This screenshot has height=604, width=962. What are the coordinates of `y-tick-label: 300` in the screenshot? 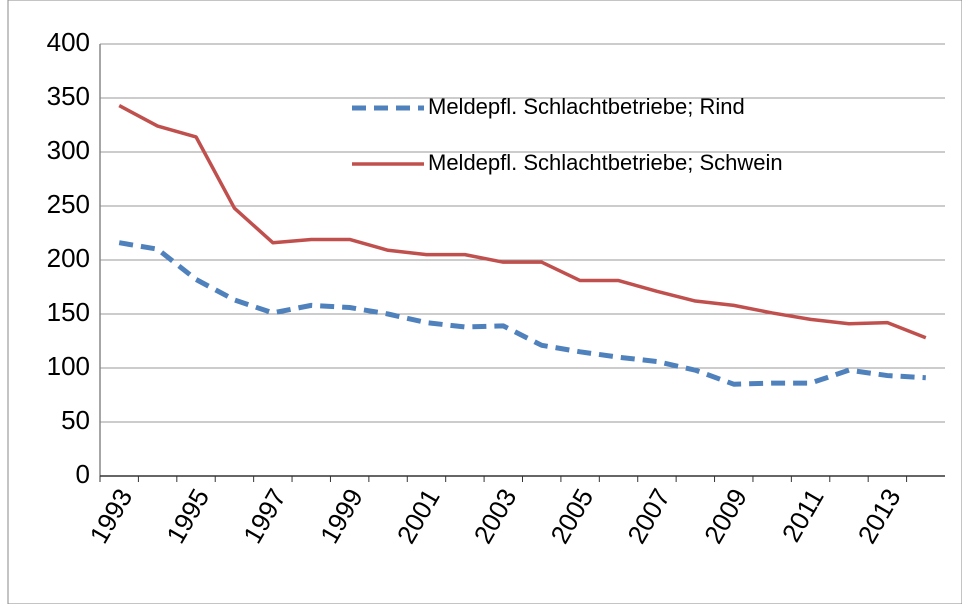 It's located at (68, 150).